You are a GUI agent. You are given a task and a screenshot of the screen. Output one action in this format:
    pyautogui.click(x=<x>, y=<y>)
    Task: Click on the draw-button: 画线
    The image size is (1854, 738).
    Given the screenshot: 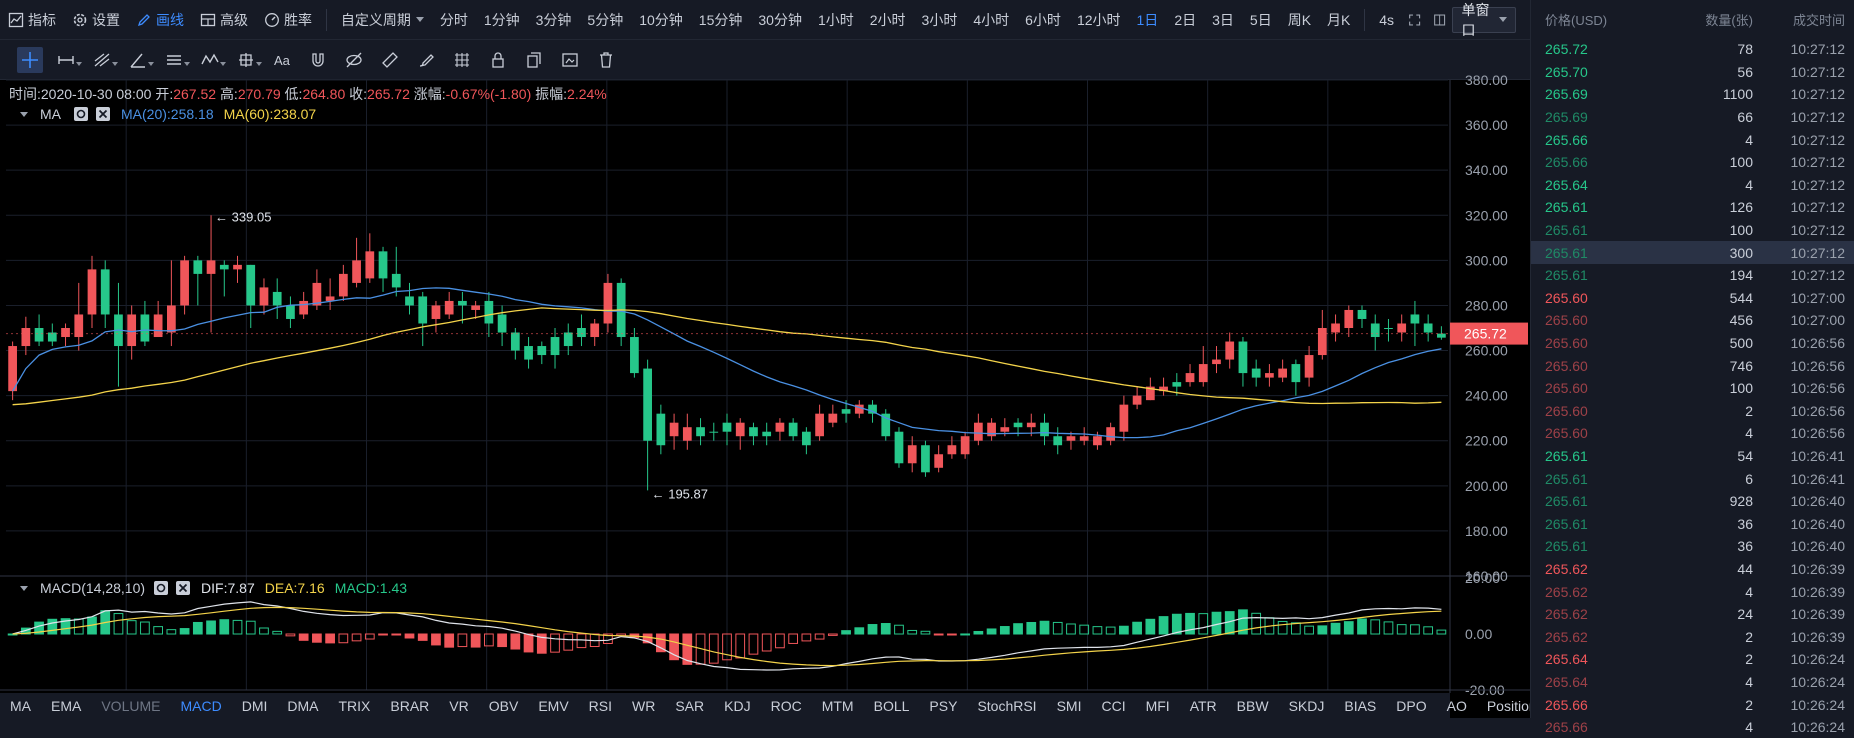 What is the action you would take?
    pyautogui.click(x=160, y=20)
    